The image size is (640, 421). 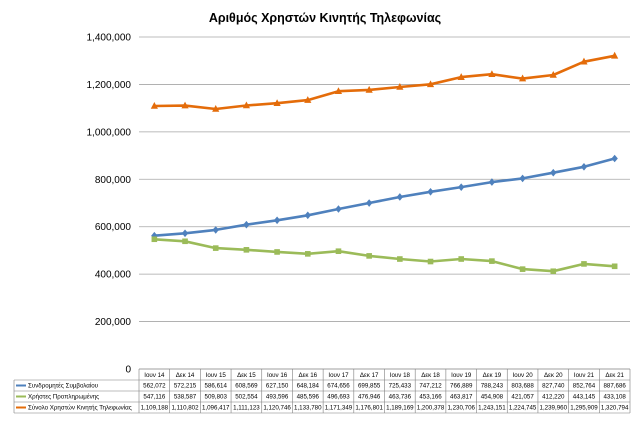 What do you see at coordinates (369, 375) in the screenshot?
I see `x-tick-label: Δεκ 17` at bounding box center [369, 375].